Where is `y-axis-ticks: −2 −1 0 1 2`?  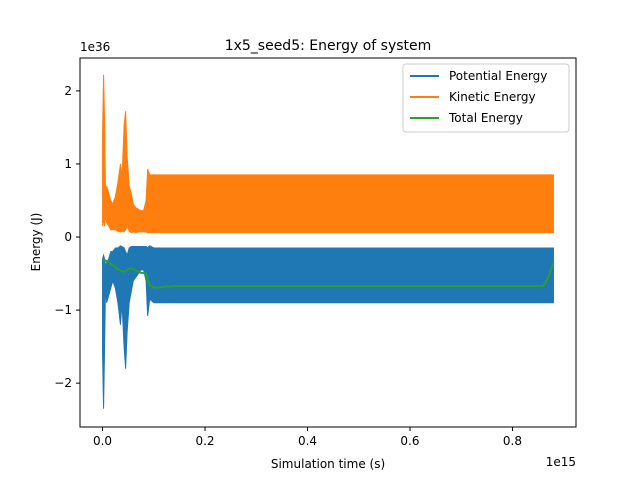
y-axis-ticks: −2 −1 0 1 2 is located at coordinates (67, 237).